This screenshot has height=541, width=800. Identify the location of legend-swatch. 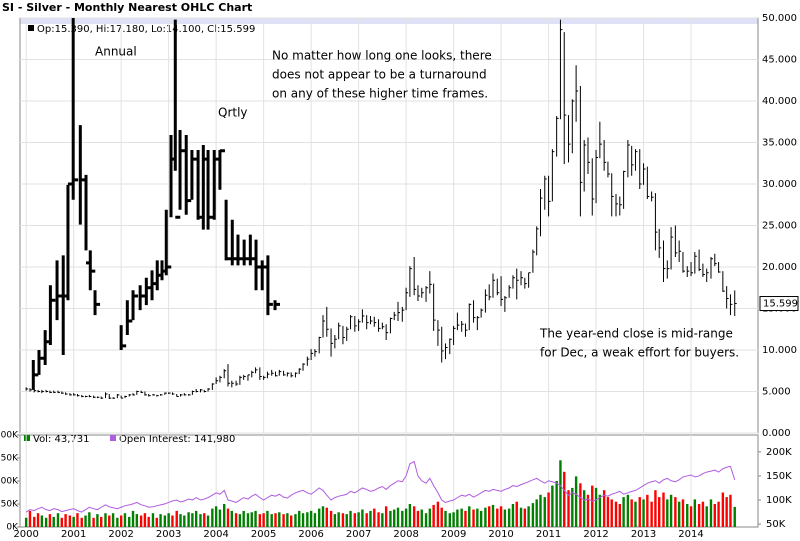
(31, 28).